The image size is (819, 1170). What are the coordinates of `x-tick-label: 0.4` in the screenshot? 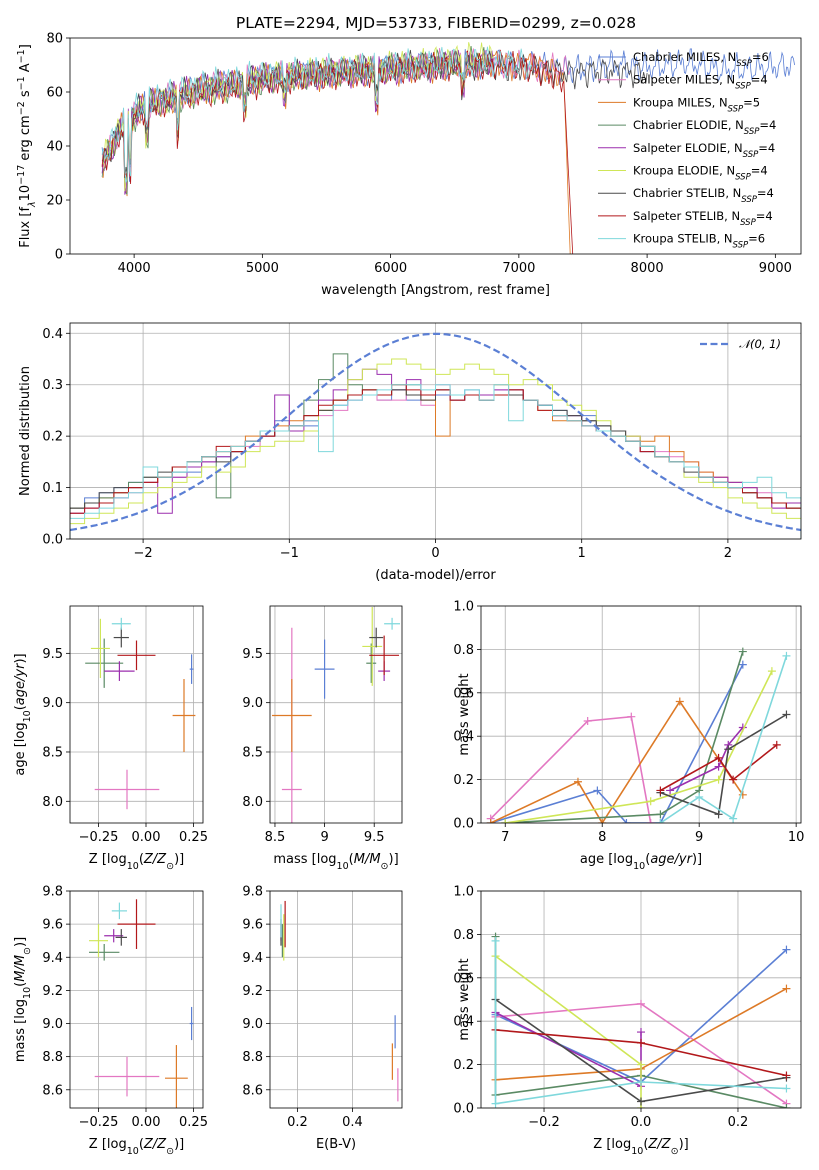 It's located at (352, 1122).